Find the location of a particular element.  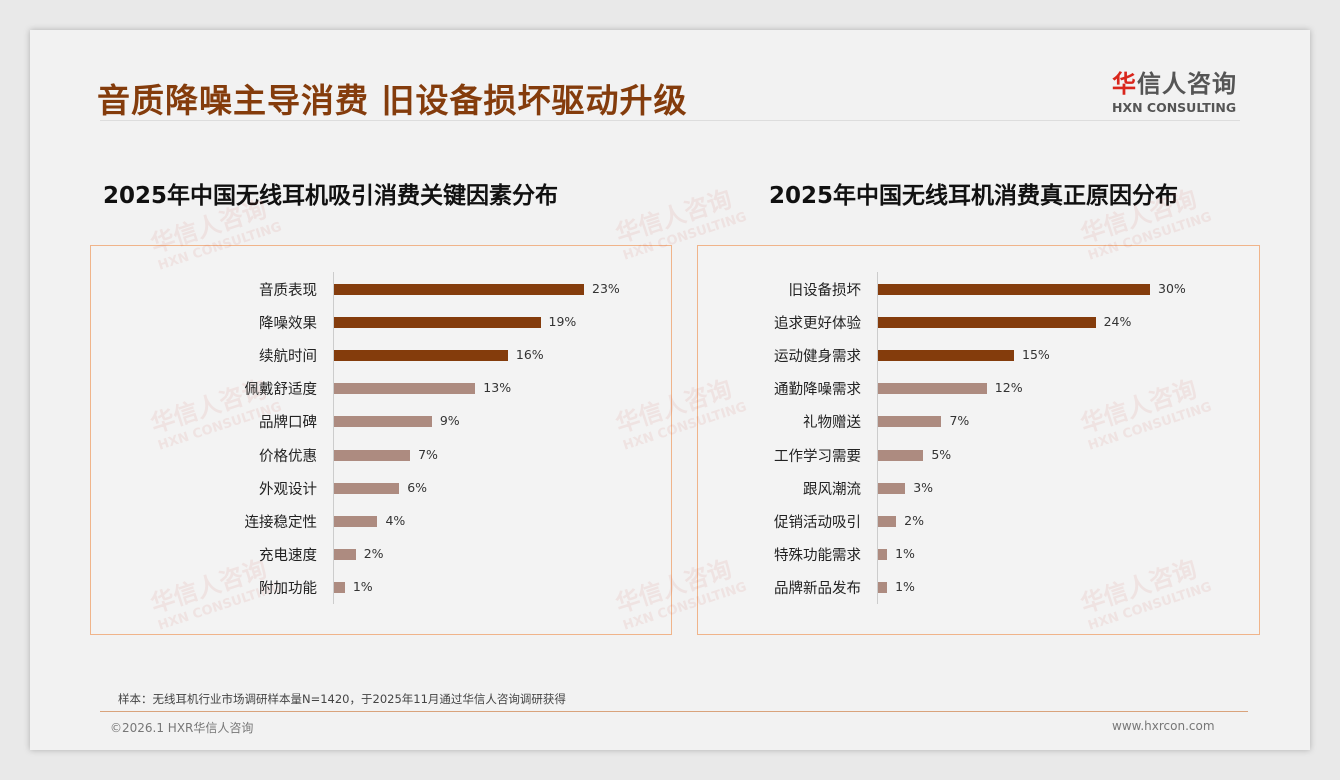

category-label: 价格优惠 is located at coordinates (288, 456).